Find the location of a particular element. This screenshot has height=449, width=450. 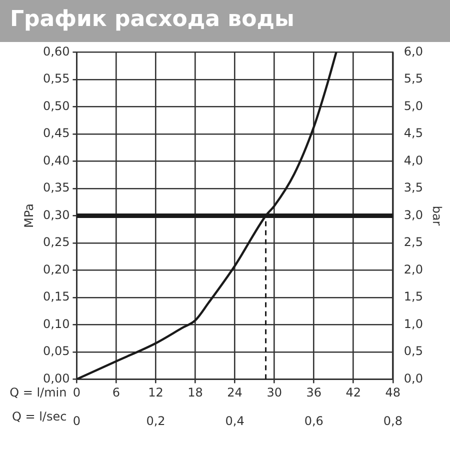

y2-tick-label: 2,5 is located at coordinates (414, 242).